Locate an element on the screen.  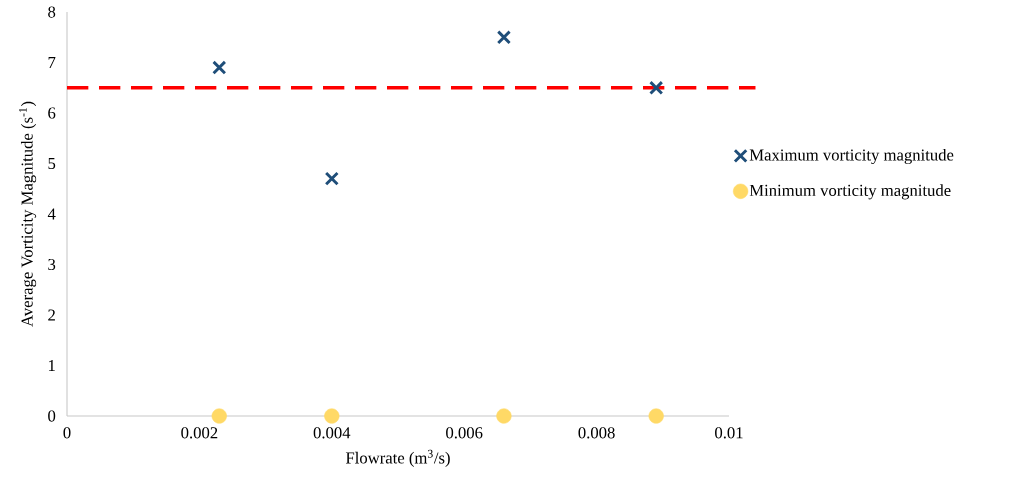
x-axis-title: Flowrate (m$^{3}$/s) is located at coordinates (397, 458).